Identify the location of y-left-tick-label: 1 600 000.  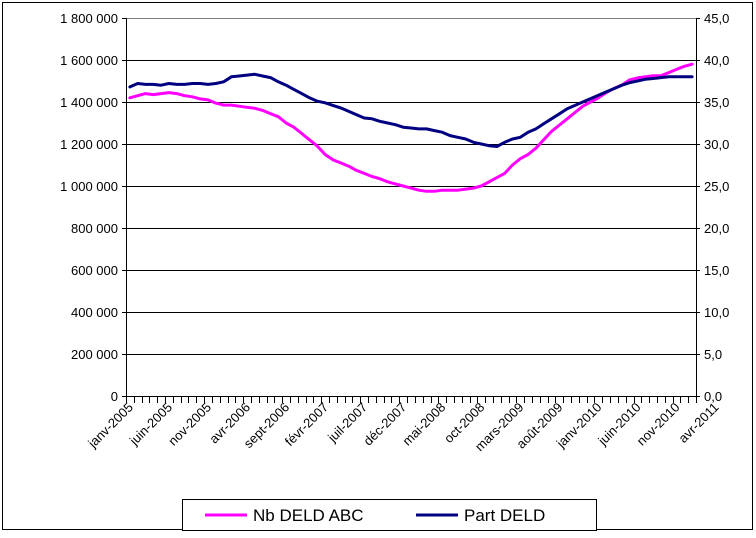
(89, 60).